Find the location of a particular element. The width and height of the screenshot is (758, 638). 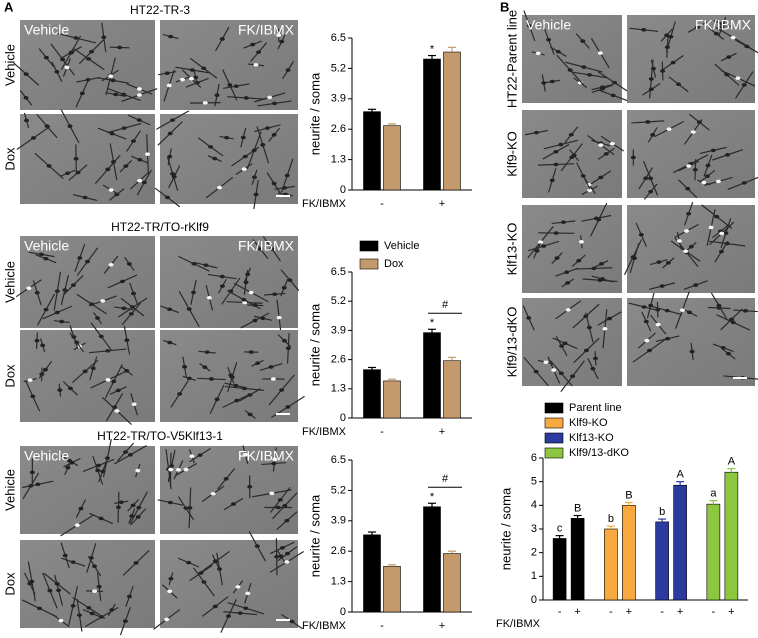

panel-title: HT22-TR/TO-V5Klf13-1 is located at coordinates (160, 436).